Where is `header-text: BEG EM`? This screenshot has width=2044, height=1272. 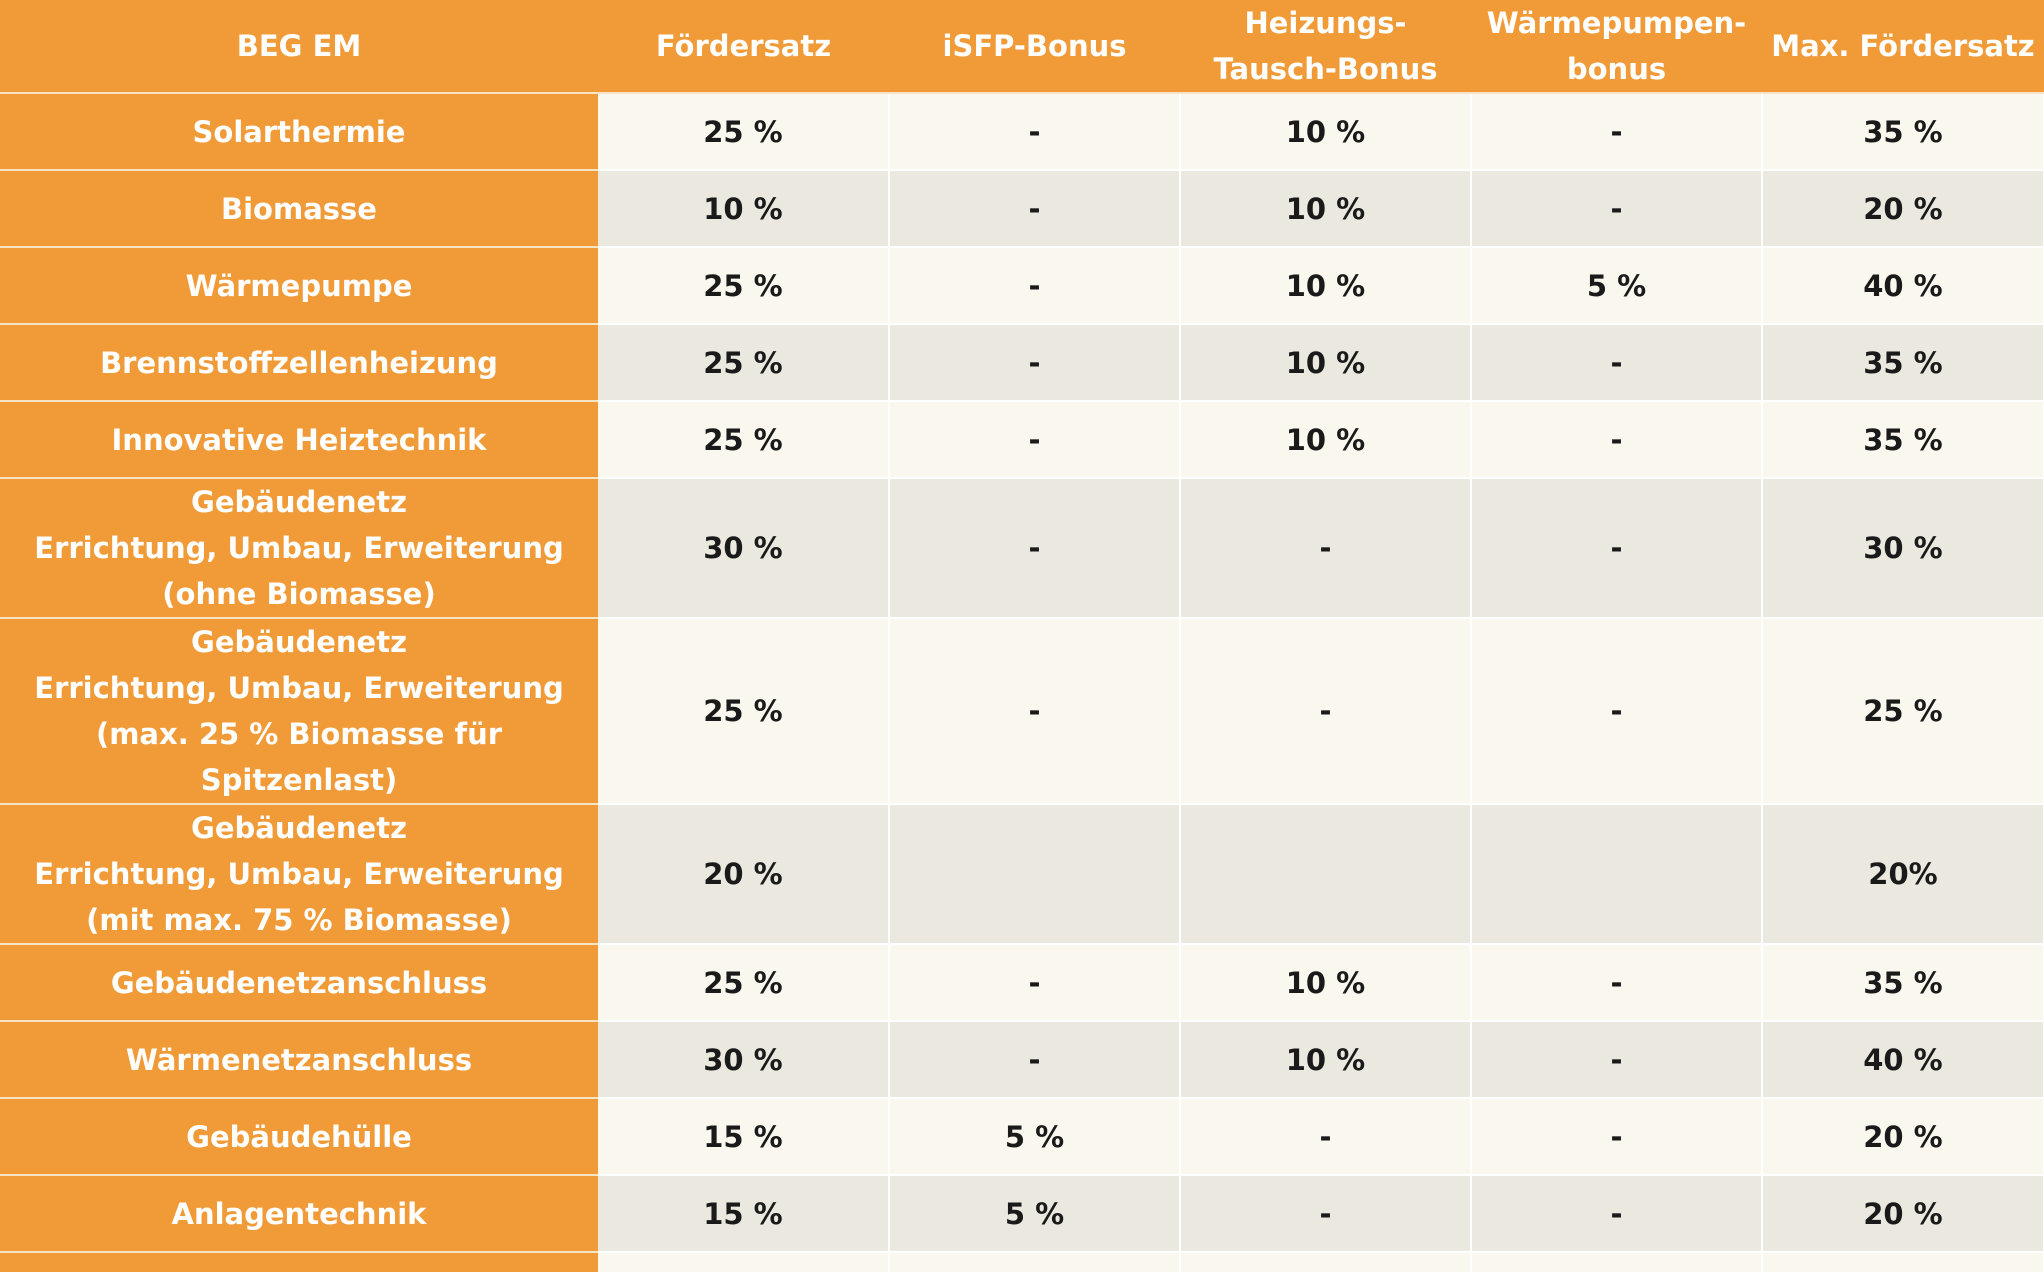
header-text: BEG EM is located at coordinates (299, 46).